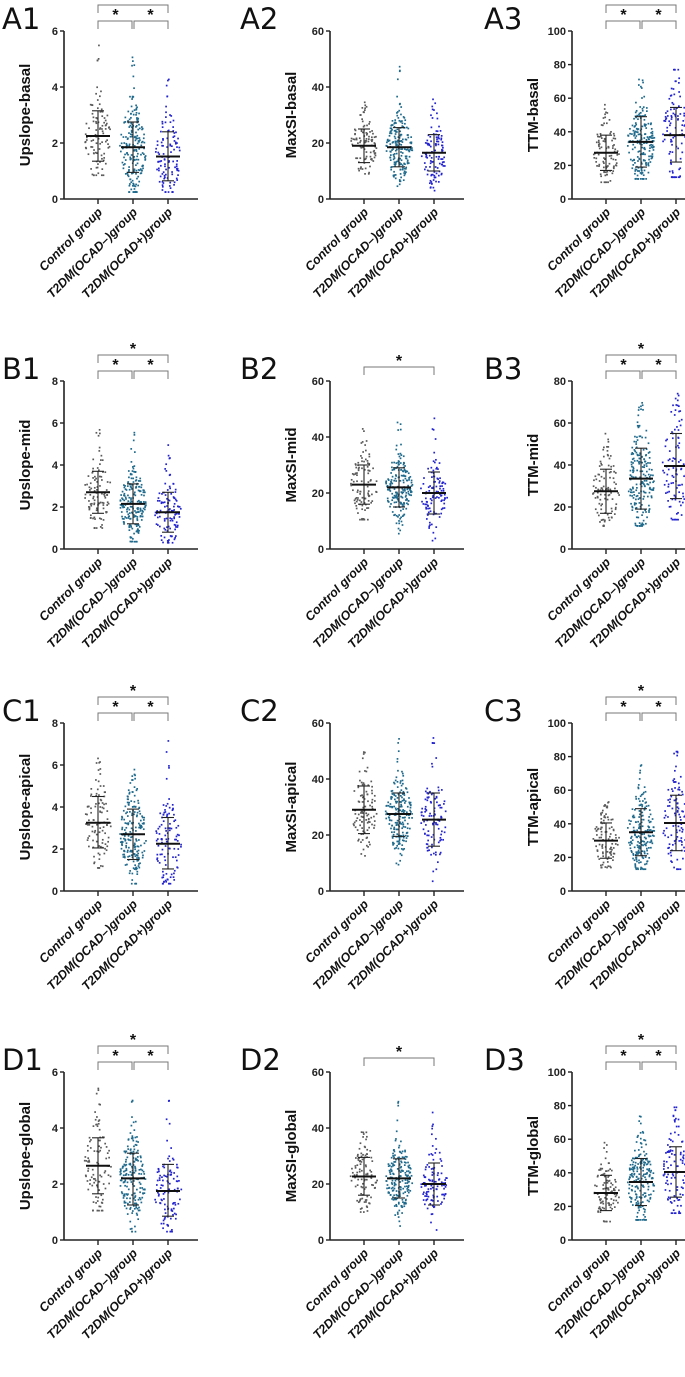 This screenshot has height=1377, width=685. Describe the element at coordinates (22, 1060) in the screenshot. I see `panel-label: D1` at that location.